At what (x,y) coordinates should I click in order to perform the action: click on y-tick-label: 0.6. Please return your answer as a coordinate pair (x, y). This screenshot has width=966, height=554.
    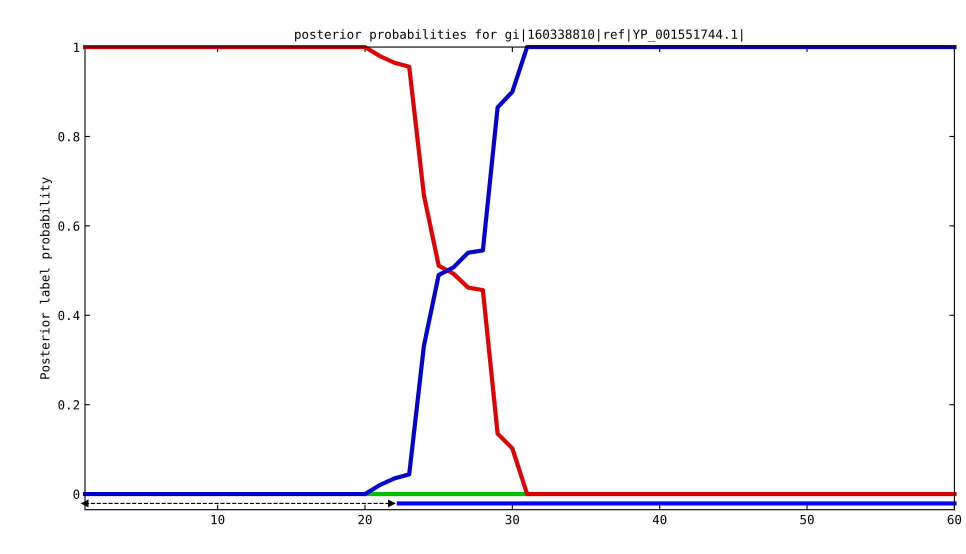
    Looking at the image, I should click on (69, 226).